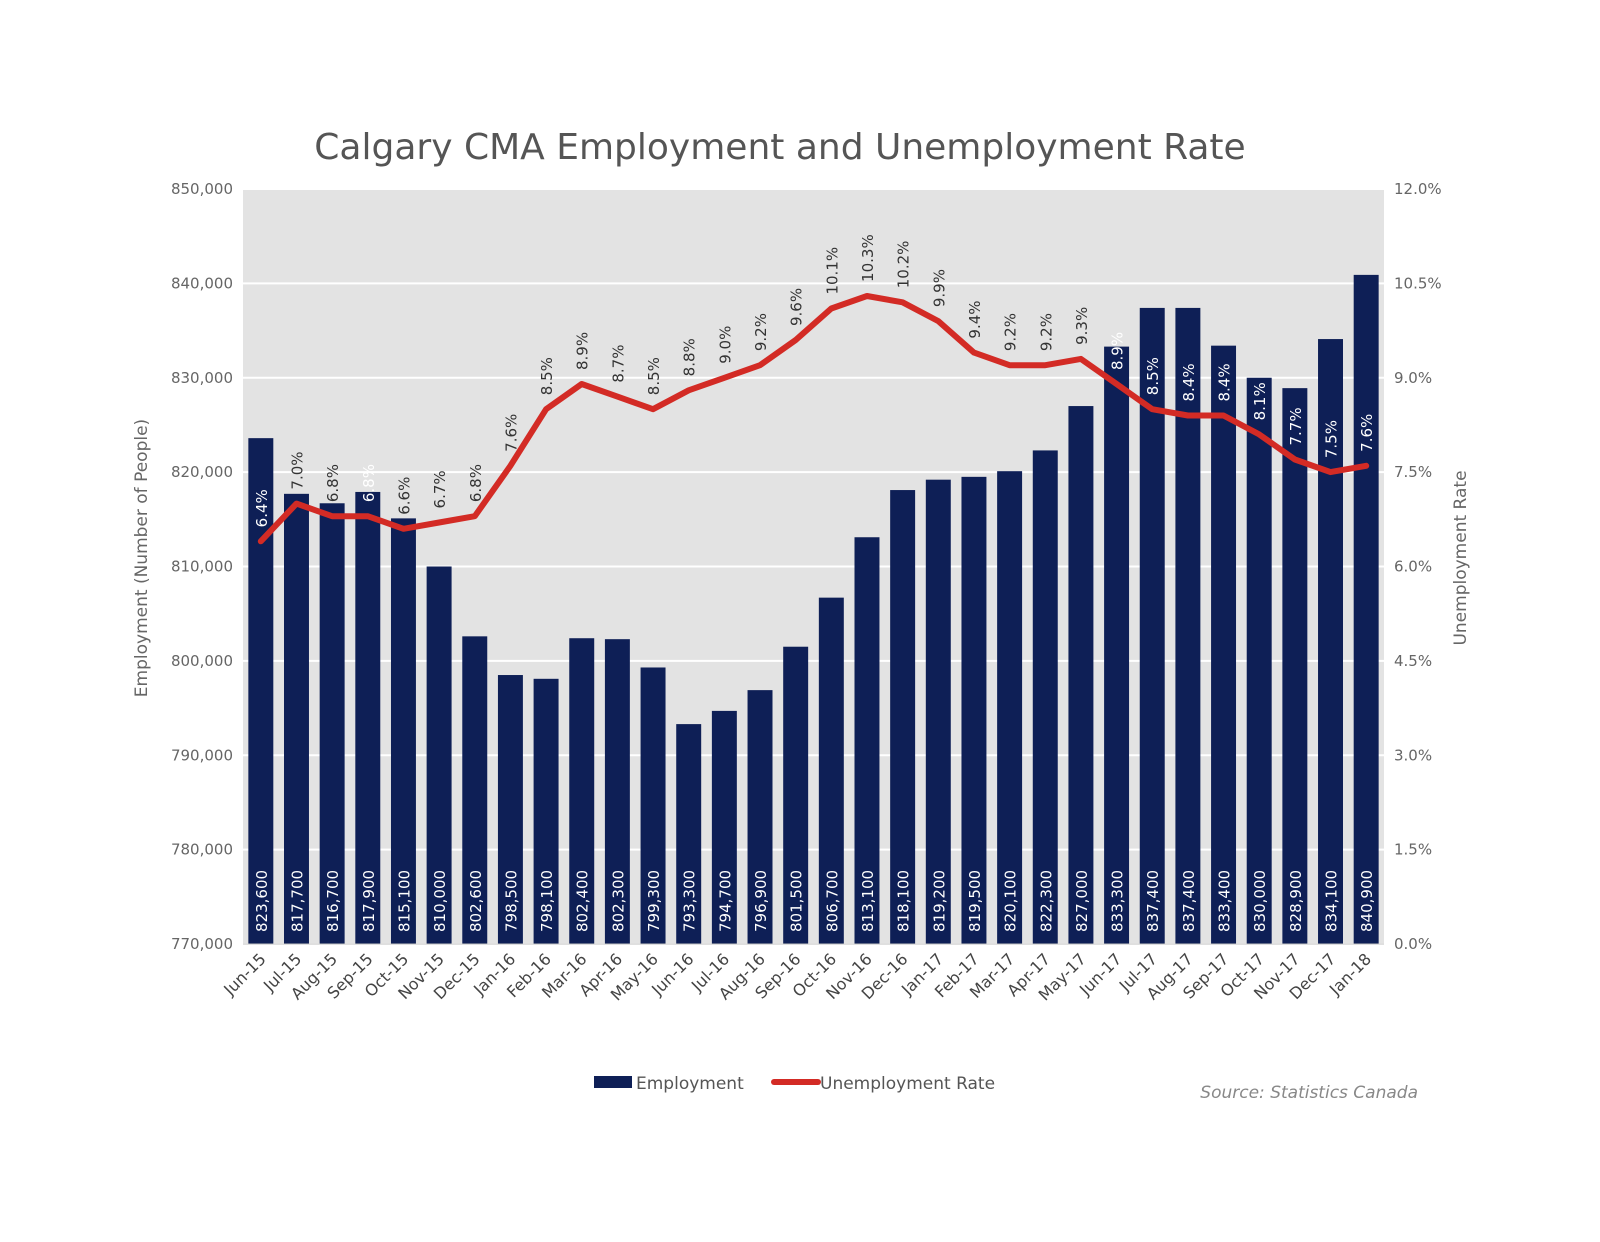  Describe the element at coordinates (202, 378) in the screenshot. I see `y-tick-label: 830,000` at that location.